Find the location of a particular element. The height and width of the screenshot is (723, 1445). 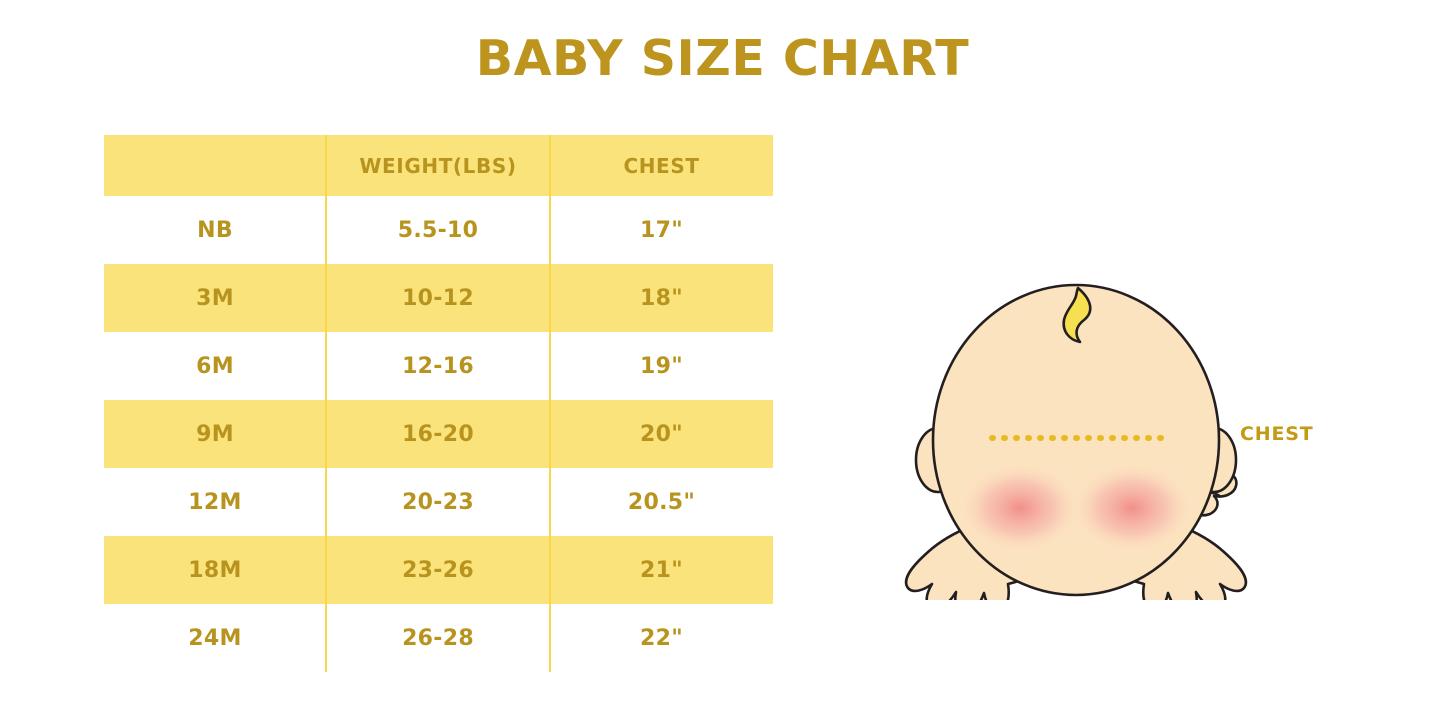

cell-weight: 26-28 is located at coordinates (438, 638).